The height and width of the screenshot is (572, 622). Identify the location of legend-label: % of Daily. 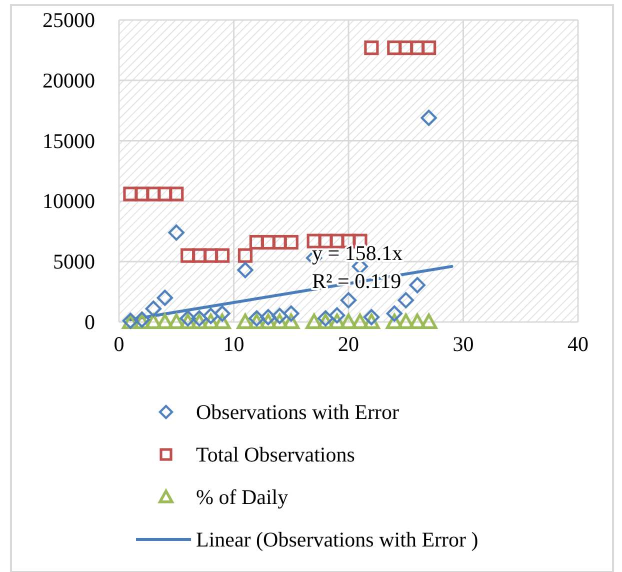
(242, 497).